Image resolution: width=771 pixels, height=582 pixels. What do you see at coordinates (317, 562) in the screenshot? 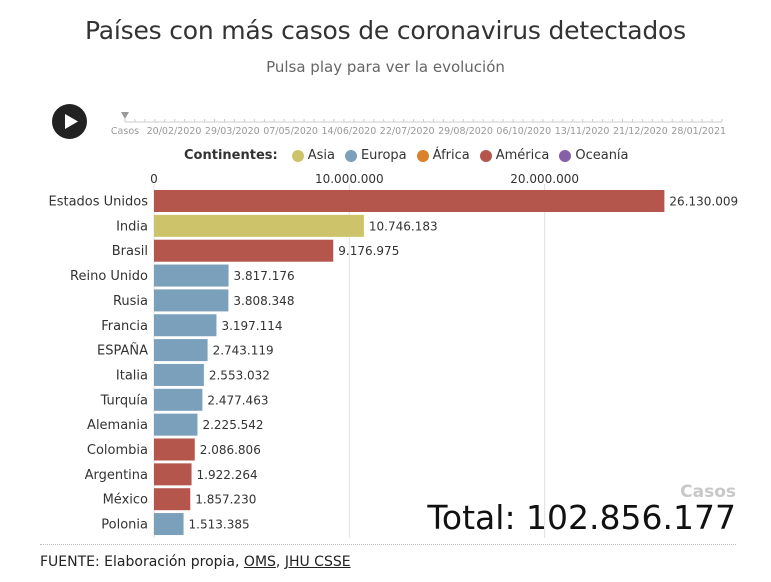
I see `source-link-jhu: JHU CSSE` at bounding box center [317, 562].